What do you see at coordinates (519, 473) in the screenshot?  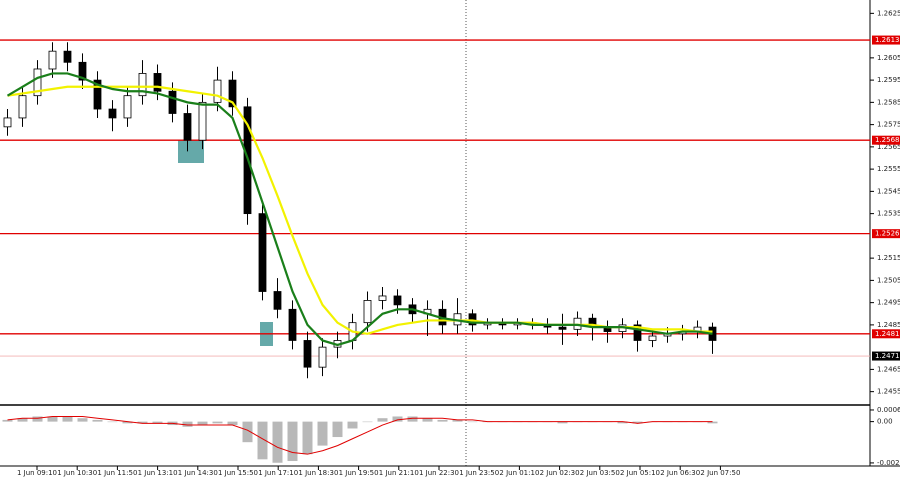 I see `x-tick-label: 2 Jun 01:10` at bounding box center [519, 473].